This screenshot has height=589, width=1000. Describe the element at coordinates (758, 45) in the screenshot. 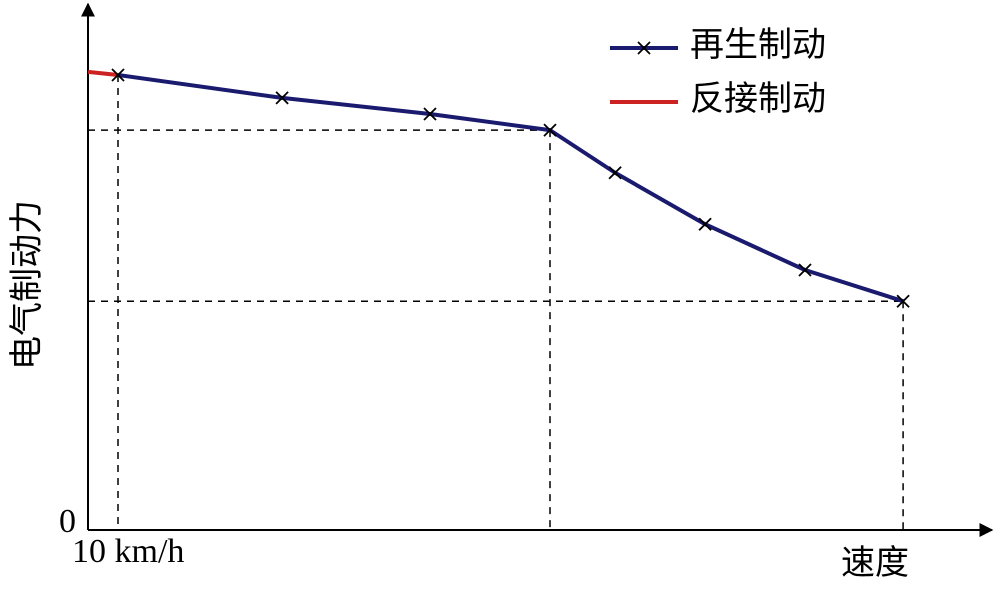

I see `legend-label: 再生制动` at that location.